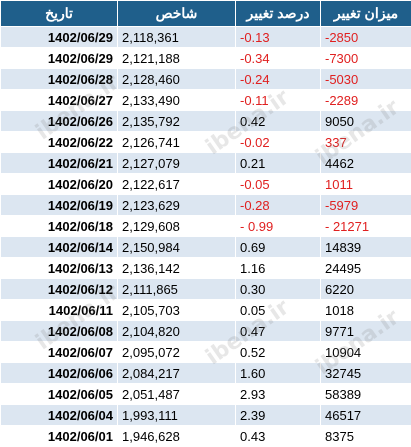 This screenshot has height=447, width=411. Describe the element at coordinates (177, 37) in the screenshot. I see `index-cell: 2,118,361` at that location.